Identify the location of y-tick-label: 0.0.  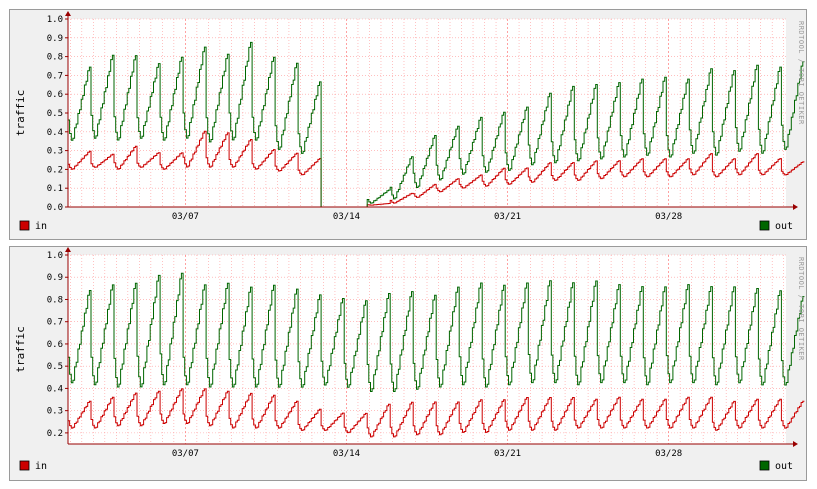
(55, 208).